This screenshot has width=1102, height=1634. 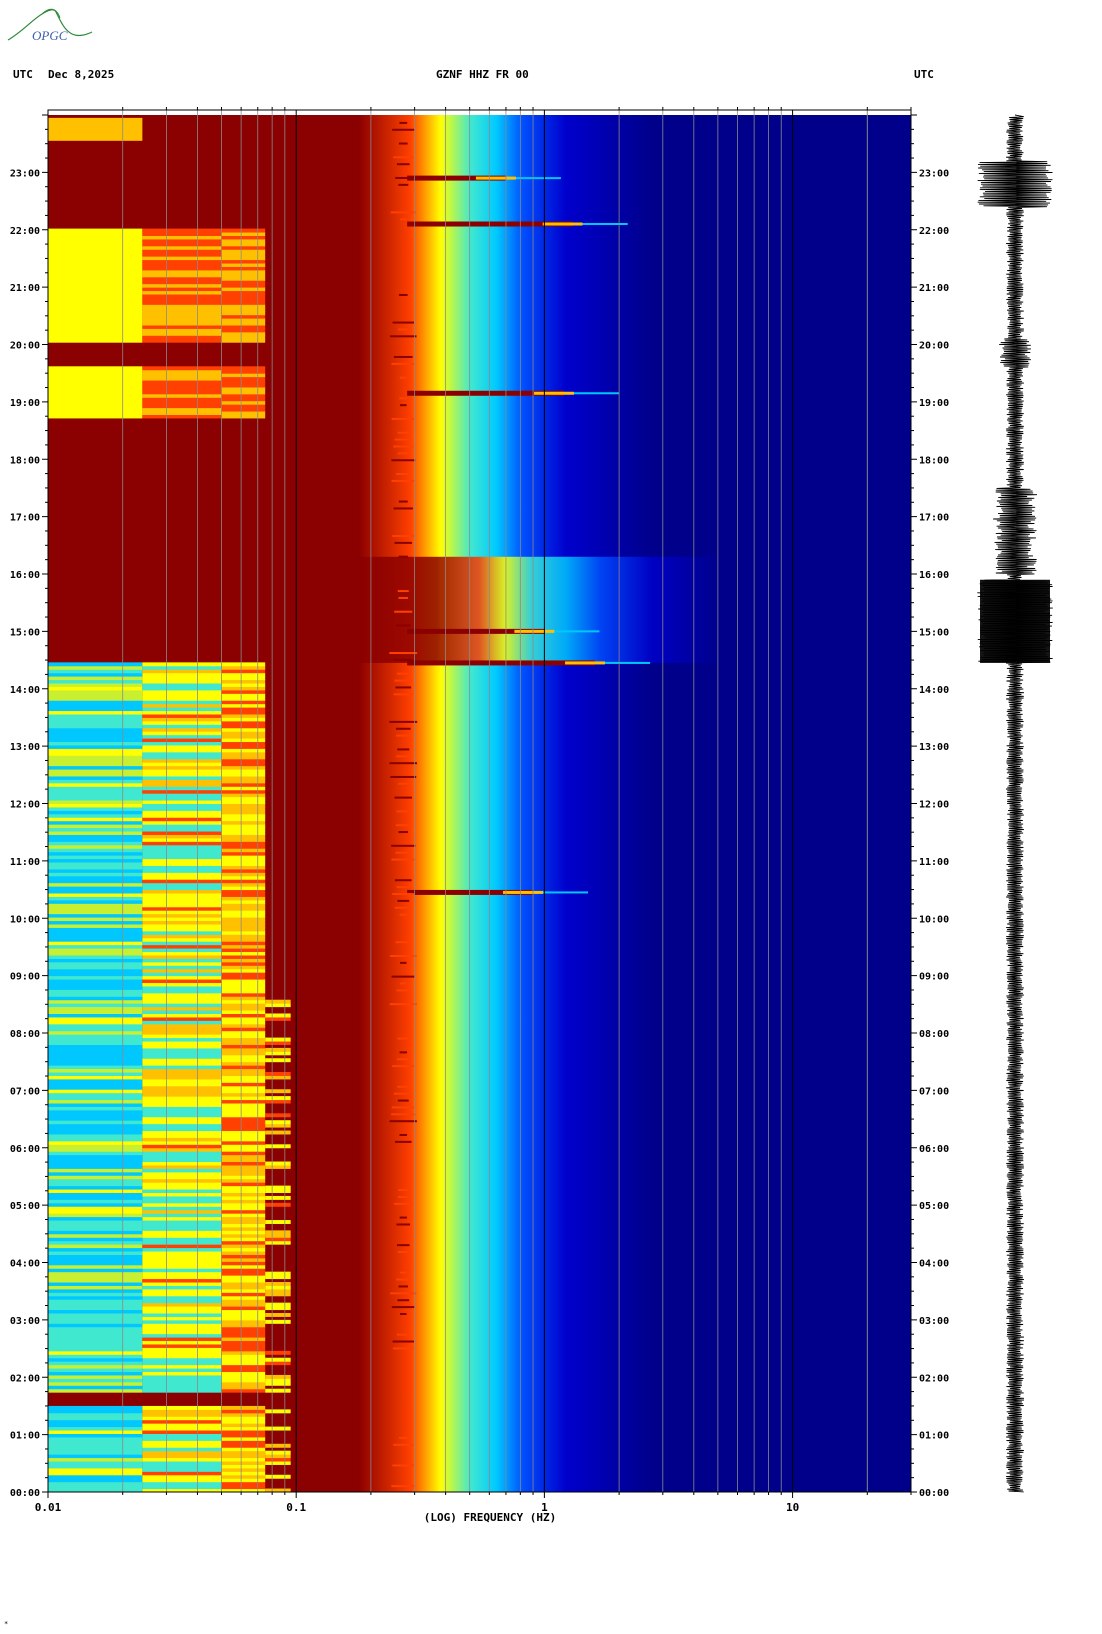 What do you see at coordinates (934, 1264) in the screenshot?
I see `time-label-right: 04:00` at bounding box center [934, 1264].